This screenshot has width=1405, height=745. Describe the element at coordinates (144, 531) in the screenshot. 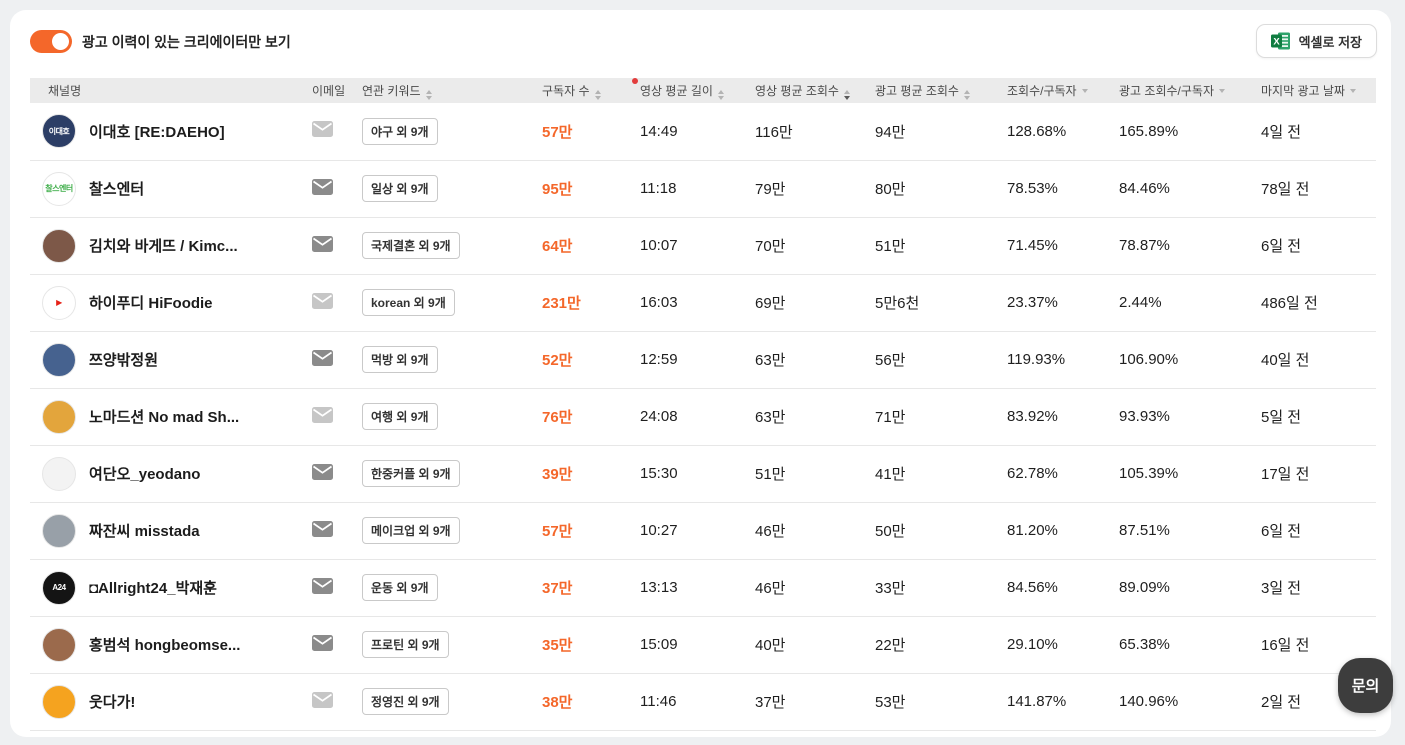

I see `channel-name: 짜잔씨 misstada` at that location.